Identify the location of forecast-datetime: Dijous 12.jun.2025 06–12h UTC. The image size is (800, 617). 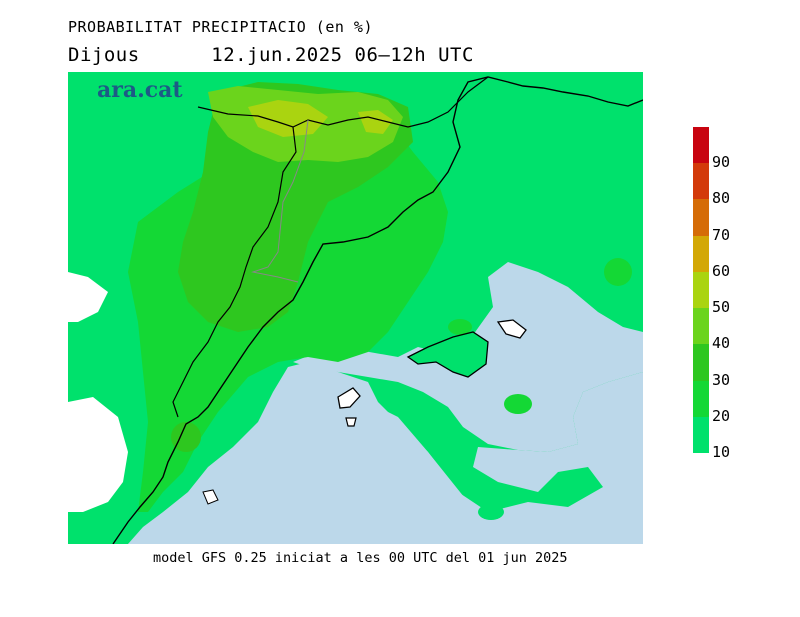
(271, 55).